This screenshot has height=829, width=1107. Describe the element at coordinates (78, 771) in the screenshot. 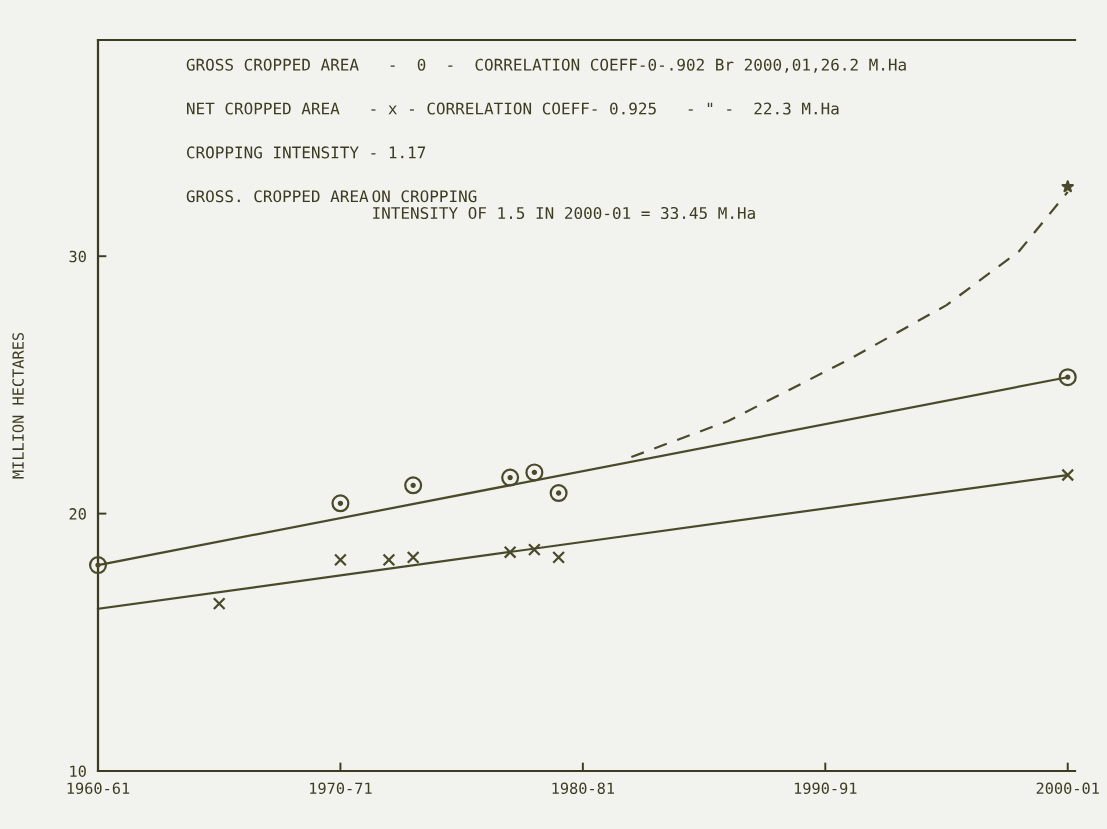

I see `y-tick-label: 10` at that location.